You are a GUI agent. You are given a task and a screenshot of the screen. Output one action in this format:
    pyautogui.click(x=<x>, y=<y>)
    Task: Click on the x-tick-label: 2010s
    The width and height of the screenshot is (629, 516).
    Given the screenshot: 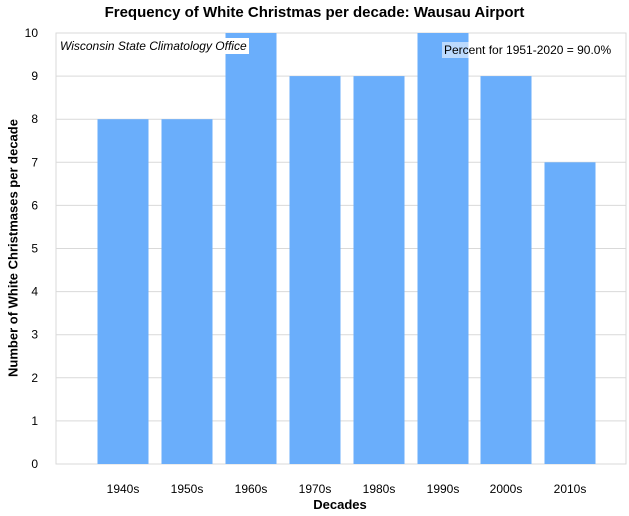 What is the action you would take?
    pyautogui.click(x=570, y=489)
    